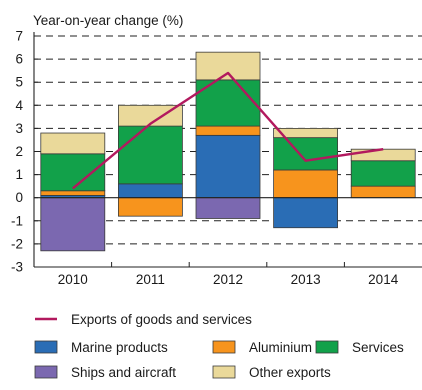 This screenshot has height=390, width=422. What do you see at coordinates (150, 191) in the screenshot?
I see `bar-marine-products-2011` at bounding box center [150, 191].